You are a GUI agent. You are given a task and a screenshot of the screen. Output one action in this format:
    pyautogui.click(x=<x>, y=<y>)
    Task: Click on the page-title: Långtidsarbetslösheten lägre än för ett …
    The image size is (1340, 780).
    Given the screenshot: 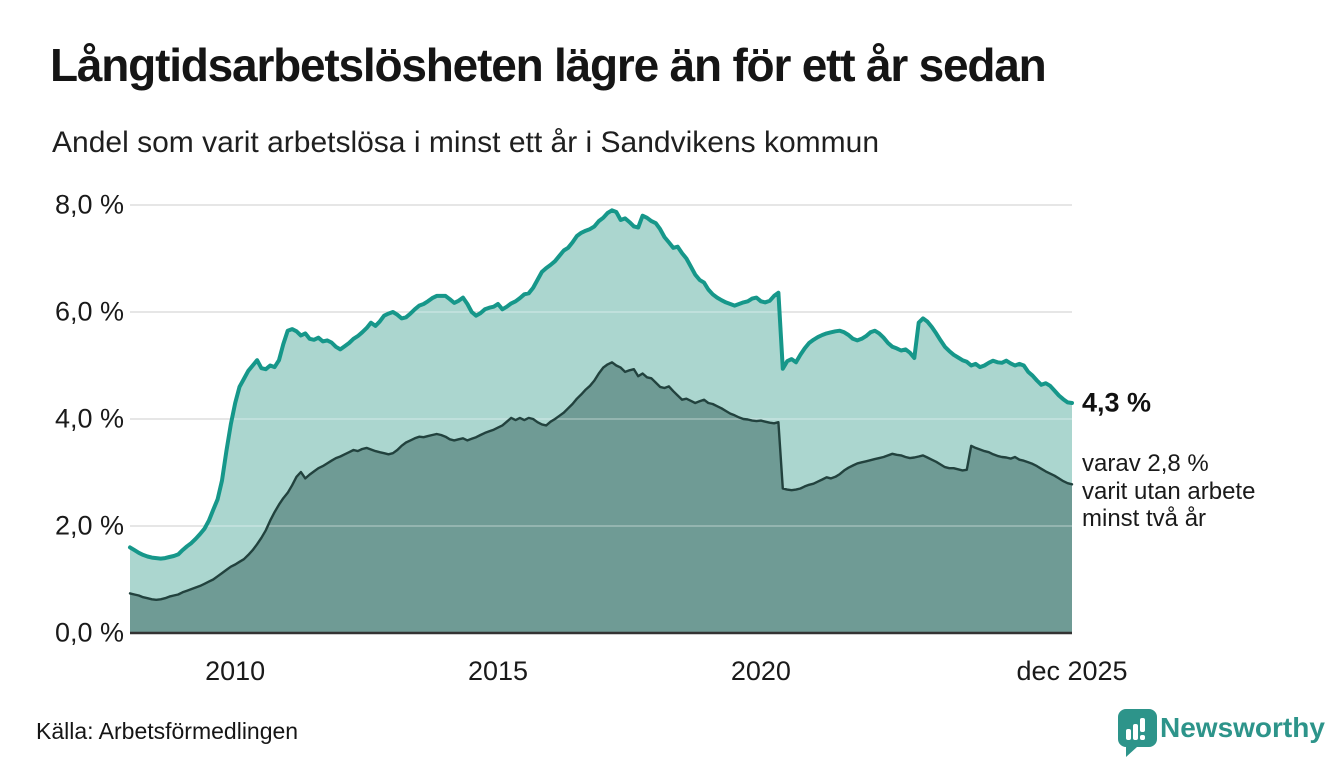 What is the action you would take?
    pyautogui.click(x=548, y=65)
    